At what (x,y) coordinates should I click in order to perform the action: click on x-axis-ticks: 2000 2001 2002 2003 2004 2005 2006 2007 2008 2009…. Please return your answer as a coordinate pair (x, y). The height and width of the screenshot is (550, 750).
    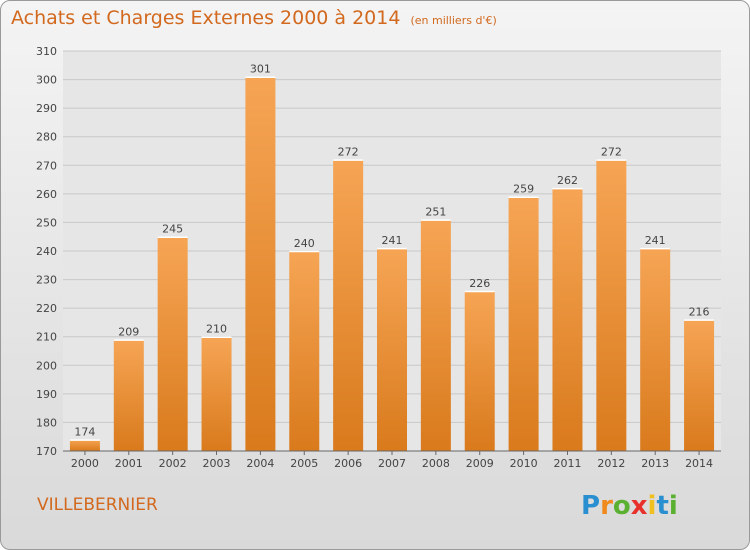
    Looking at the image, I should click on (392, 460).